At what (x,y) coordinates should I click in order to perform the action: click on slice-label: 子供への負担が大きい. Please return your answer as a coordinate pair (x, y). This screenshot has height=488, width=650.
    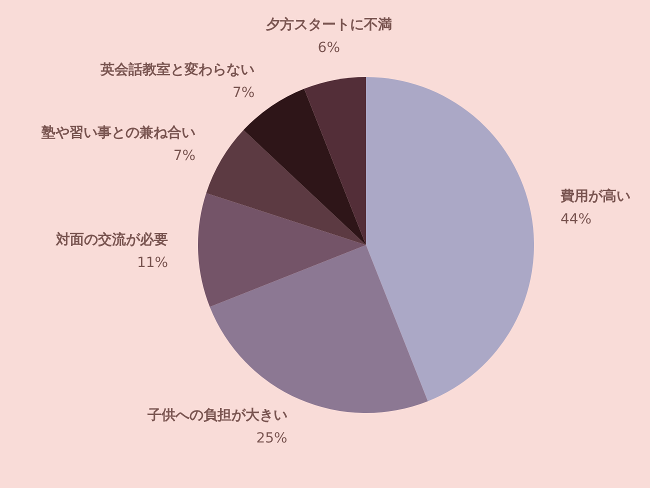
    Looking at the image, I should click on (217, 415).